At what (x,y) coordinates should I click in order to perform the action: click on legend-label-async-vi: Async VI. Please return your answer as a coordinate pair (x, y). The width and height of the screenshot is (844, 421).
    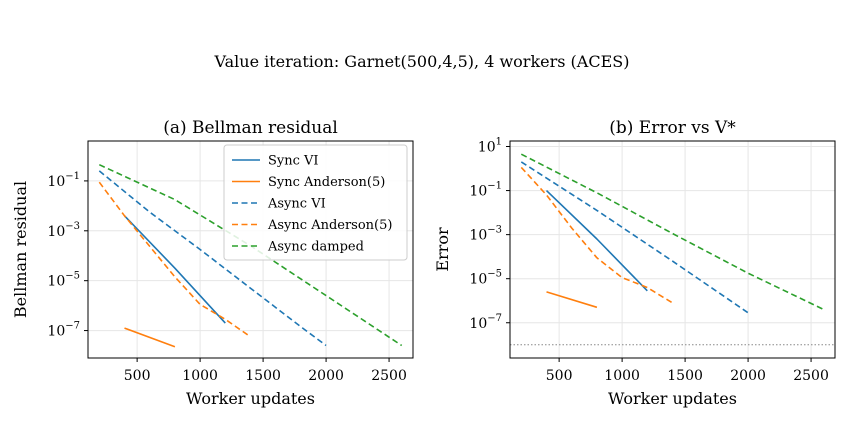
    Looking at the image, I should click on (296, 204).